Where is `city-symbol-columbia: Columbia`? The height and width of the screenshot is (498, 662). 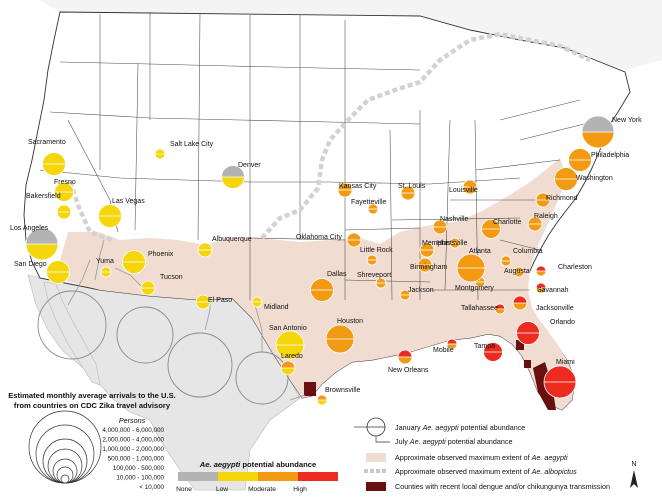 city-symbol-columbia: Columbia is located at coordinates (521, 257).